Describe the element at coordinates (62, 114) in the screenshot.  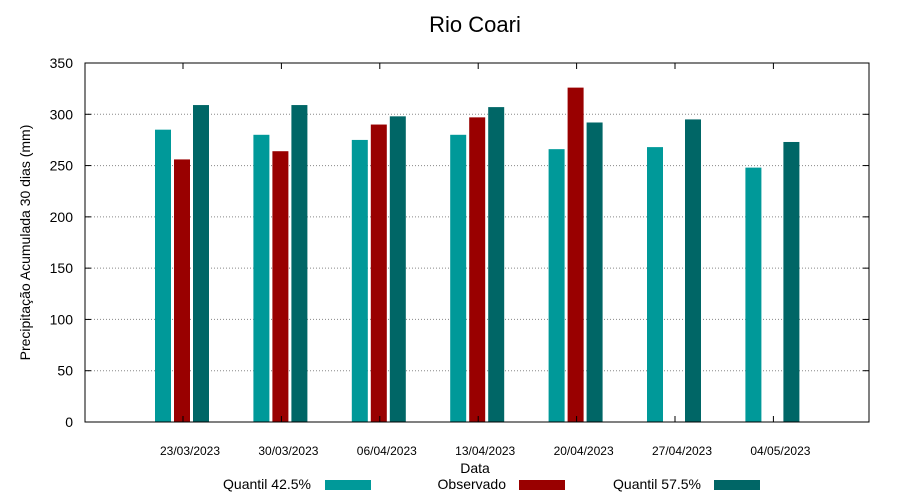
I see `y-tick-label: 300` at that location.